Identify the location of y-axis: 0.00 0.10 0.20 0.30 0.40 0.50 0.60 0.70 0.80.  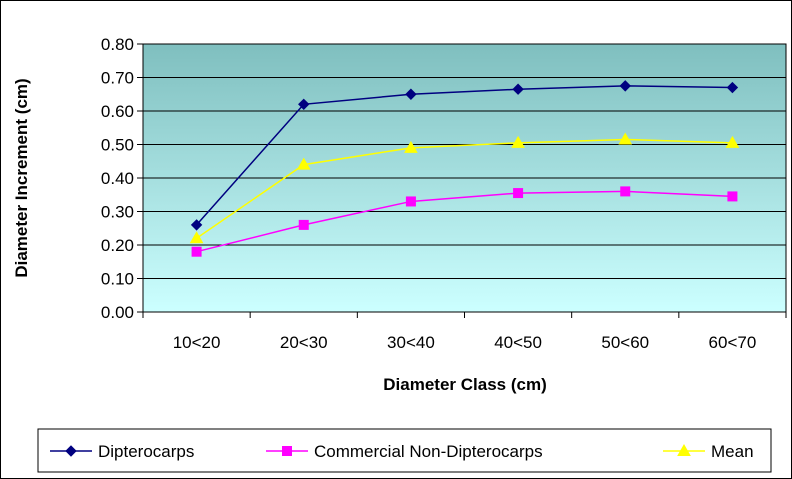
(122, 178).